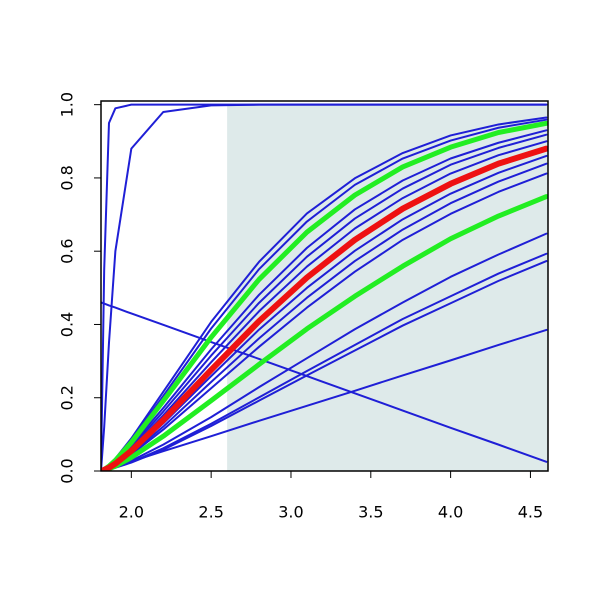 This screenshot has height=600, width=600. What do you see at coordinates (530, 512) in the screenshot?
I see `x-tick-label: 4.5` at bounding box center [530, 512].